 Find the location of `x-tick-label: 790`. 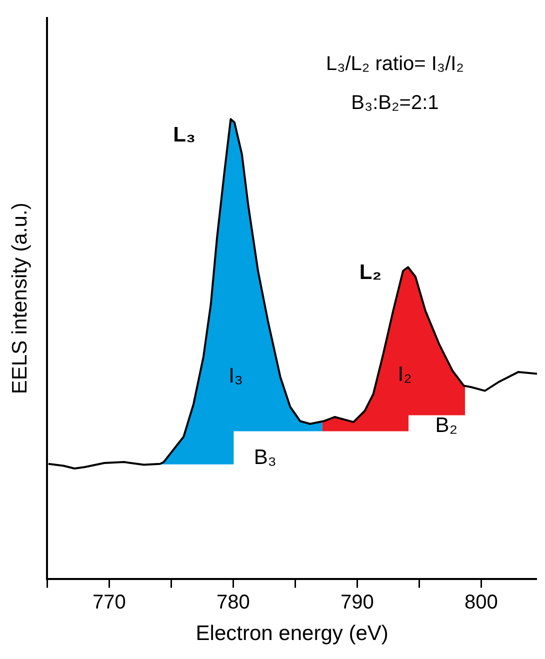

x-tick-label: 790 is located at coordinates (357, 602).